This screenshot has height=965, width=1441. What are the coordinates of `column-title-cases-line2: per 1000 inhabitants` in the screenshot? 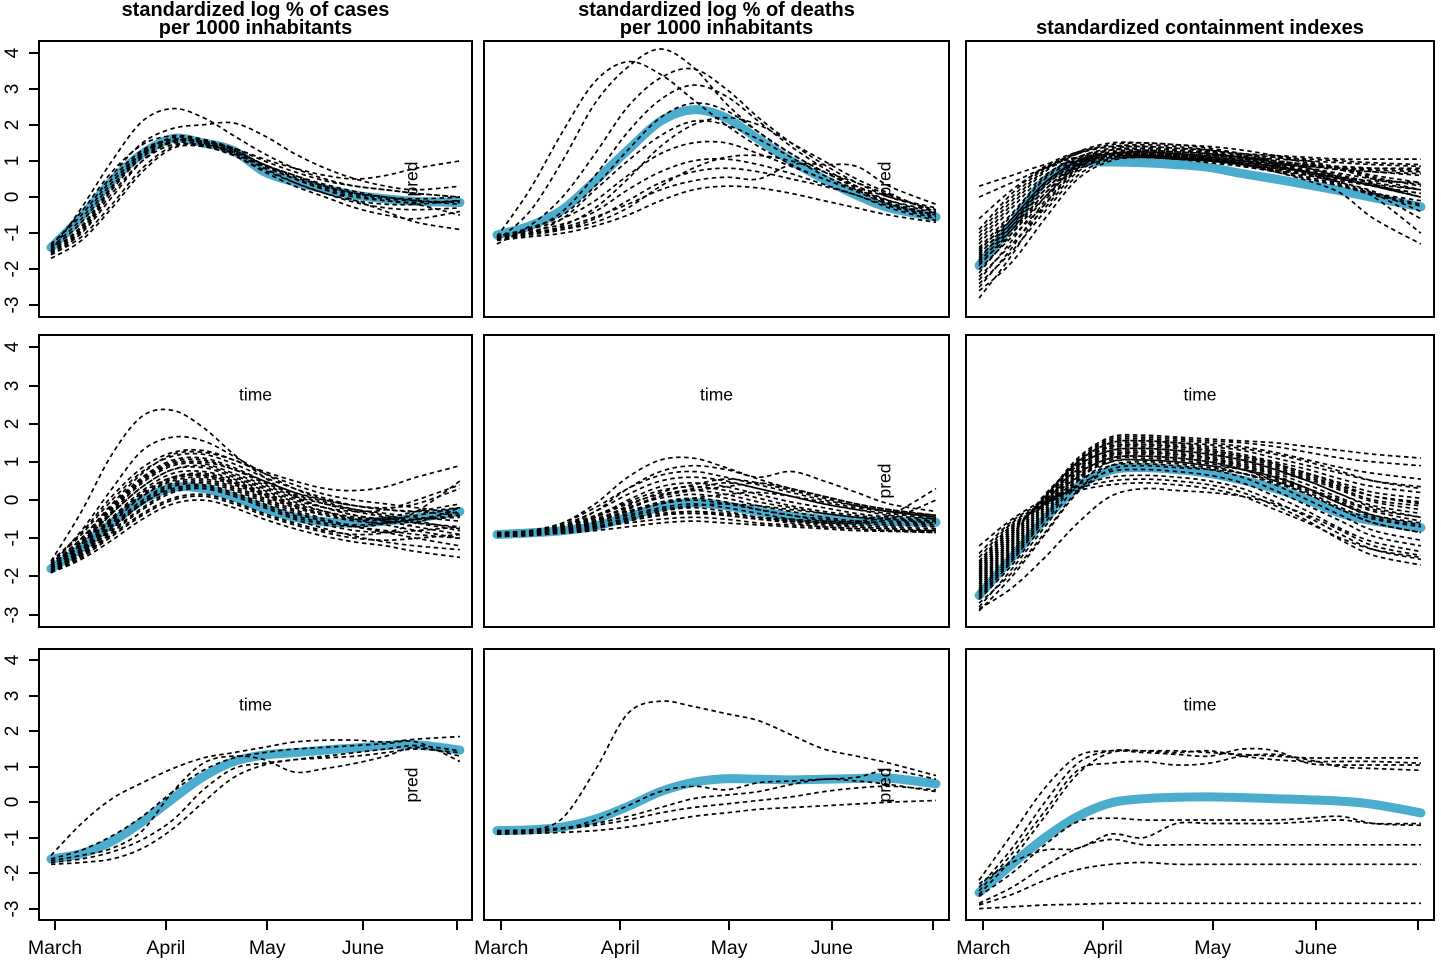 It's located at (255, 28).